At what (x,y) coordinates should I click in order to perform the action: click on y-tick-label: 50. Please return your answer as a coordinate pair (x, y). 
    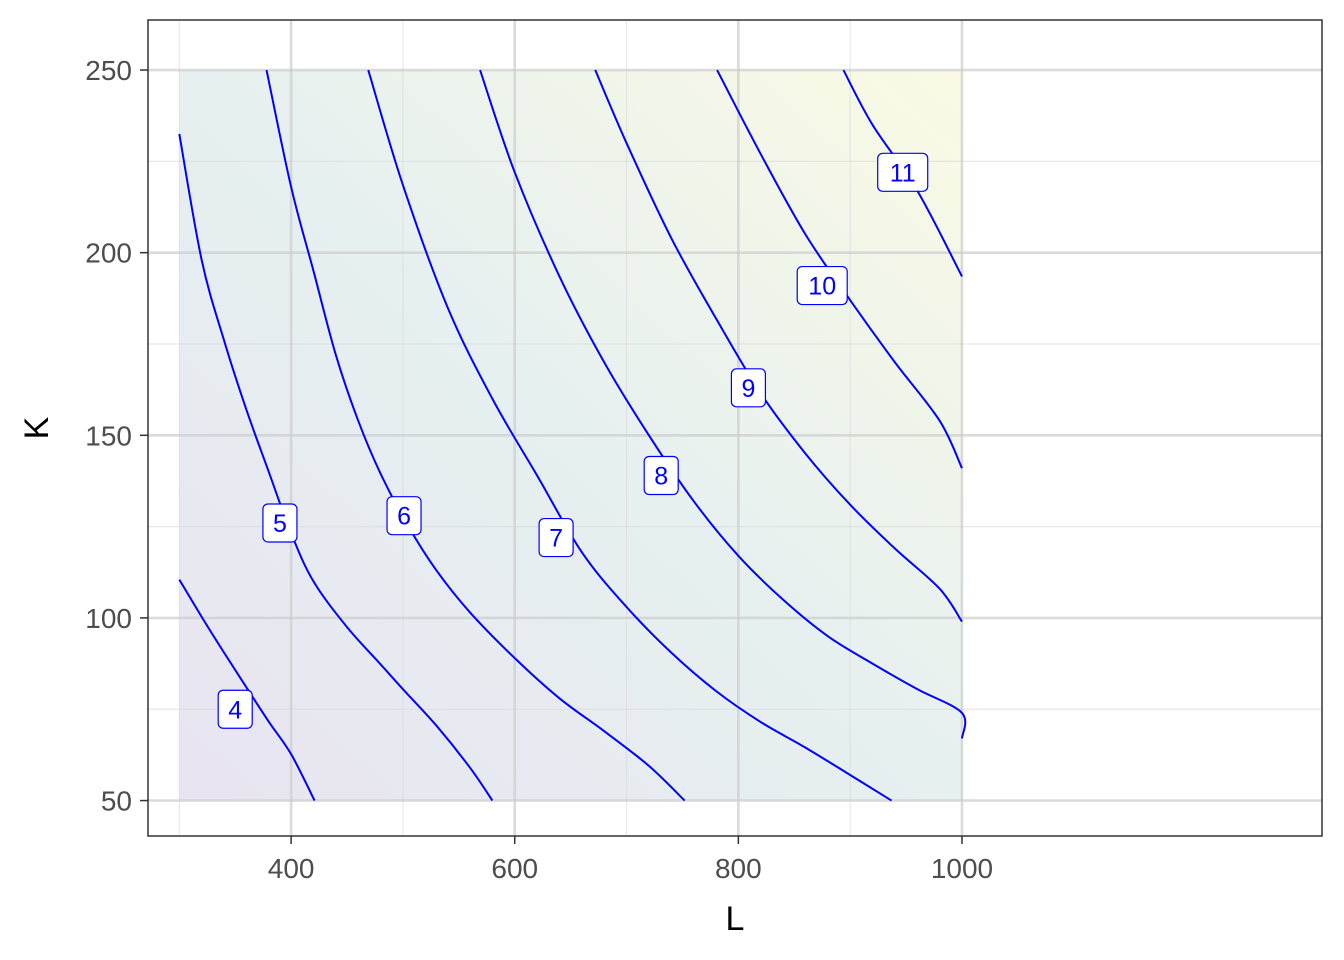
    Looking at the image, I should click on (116, 801).